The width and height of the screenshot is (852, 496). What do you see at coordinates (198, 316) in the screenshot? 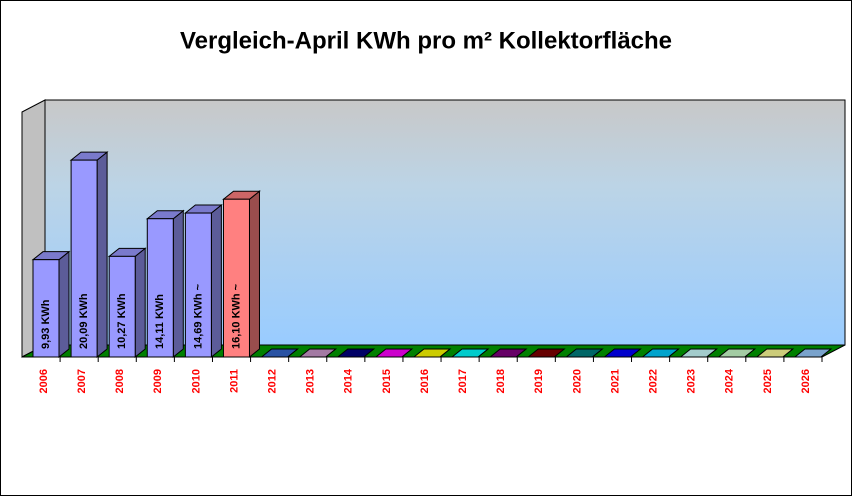
I see `value-label: 14,69 KWh ~` at bounding box center [198, 316].